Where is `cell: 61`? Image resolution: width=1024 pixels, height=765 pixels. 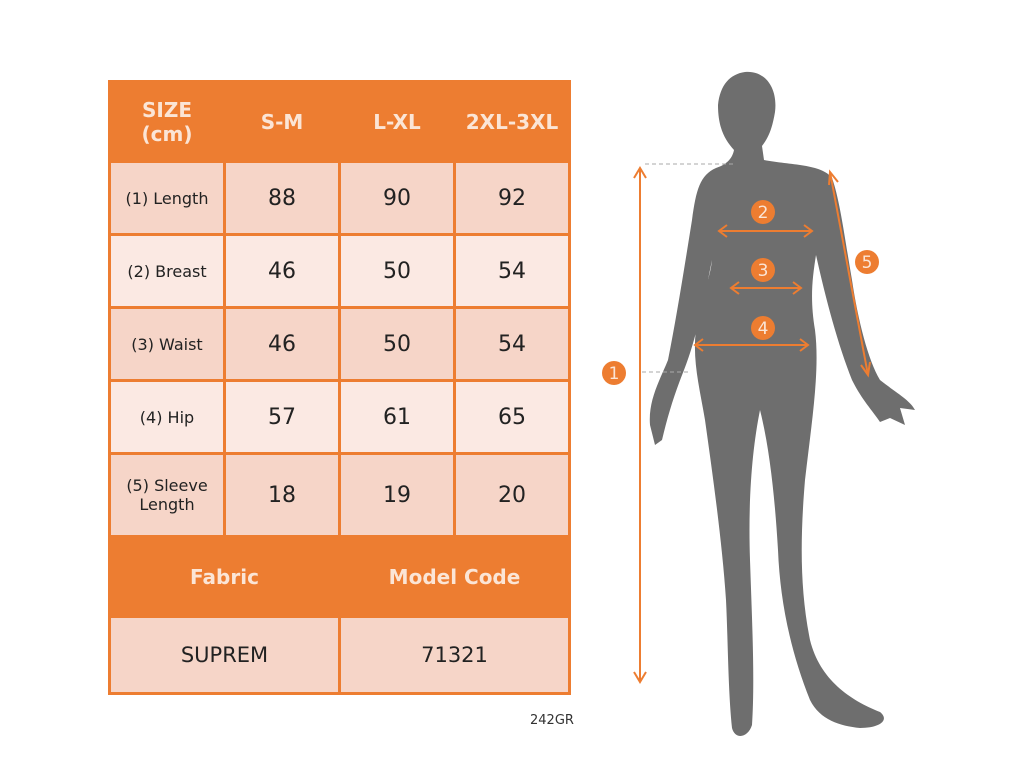 cell: 61 is located at coordinates (397, 417).